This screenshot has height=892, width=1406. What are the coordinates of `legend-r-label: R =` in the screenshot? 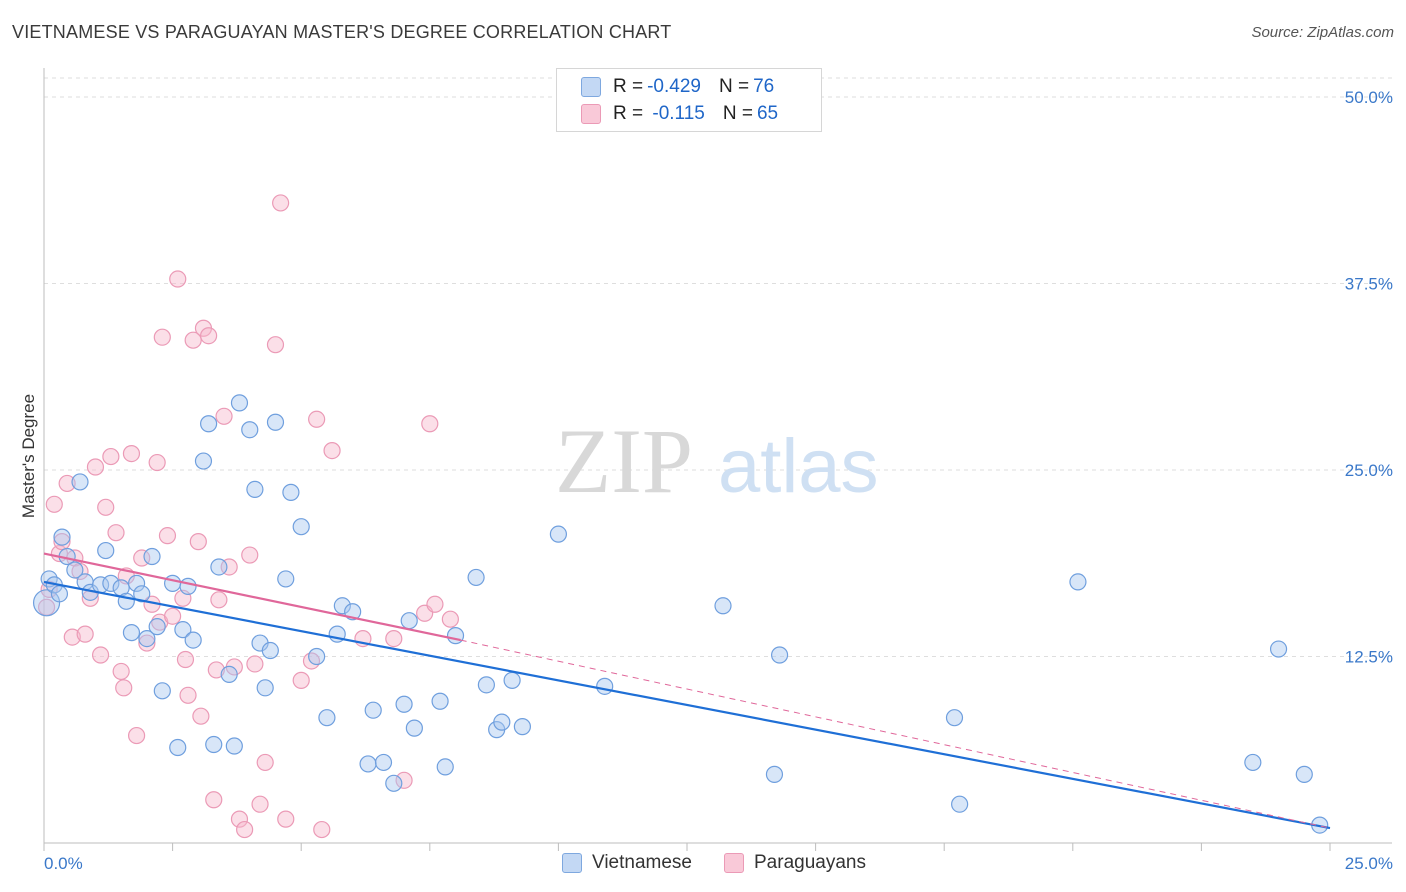 It's located at (628, 113).